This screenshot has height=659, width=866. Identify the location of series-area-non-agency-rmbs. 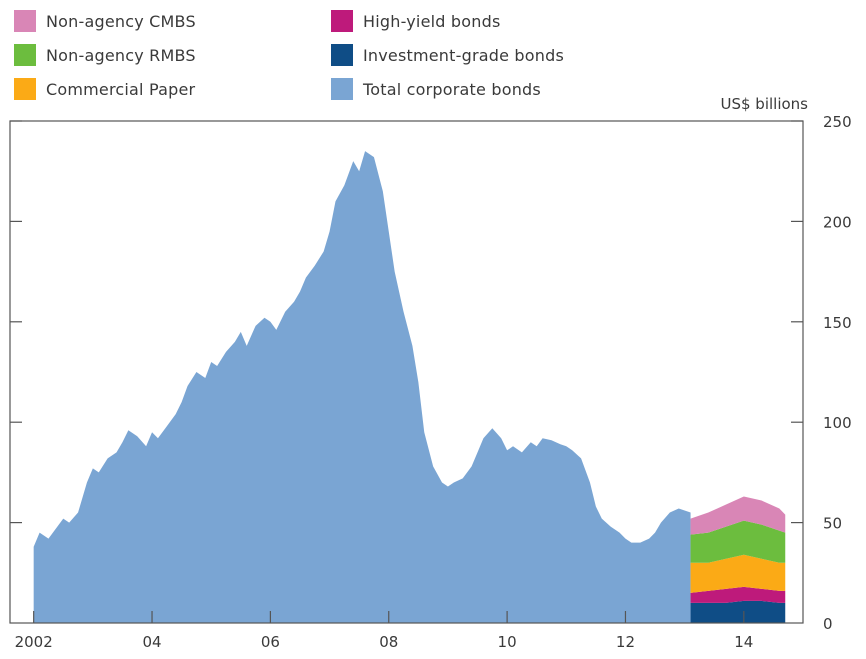
(738, 541).